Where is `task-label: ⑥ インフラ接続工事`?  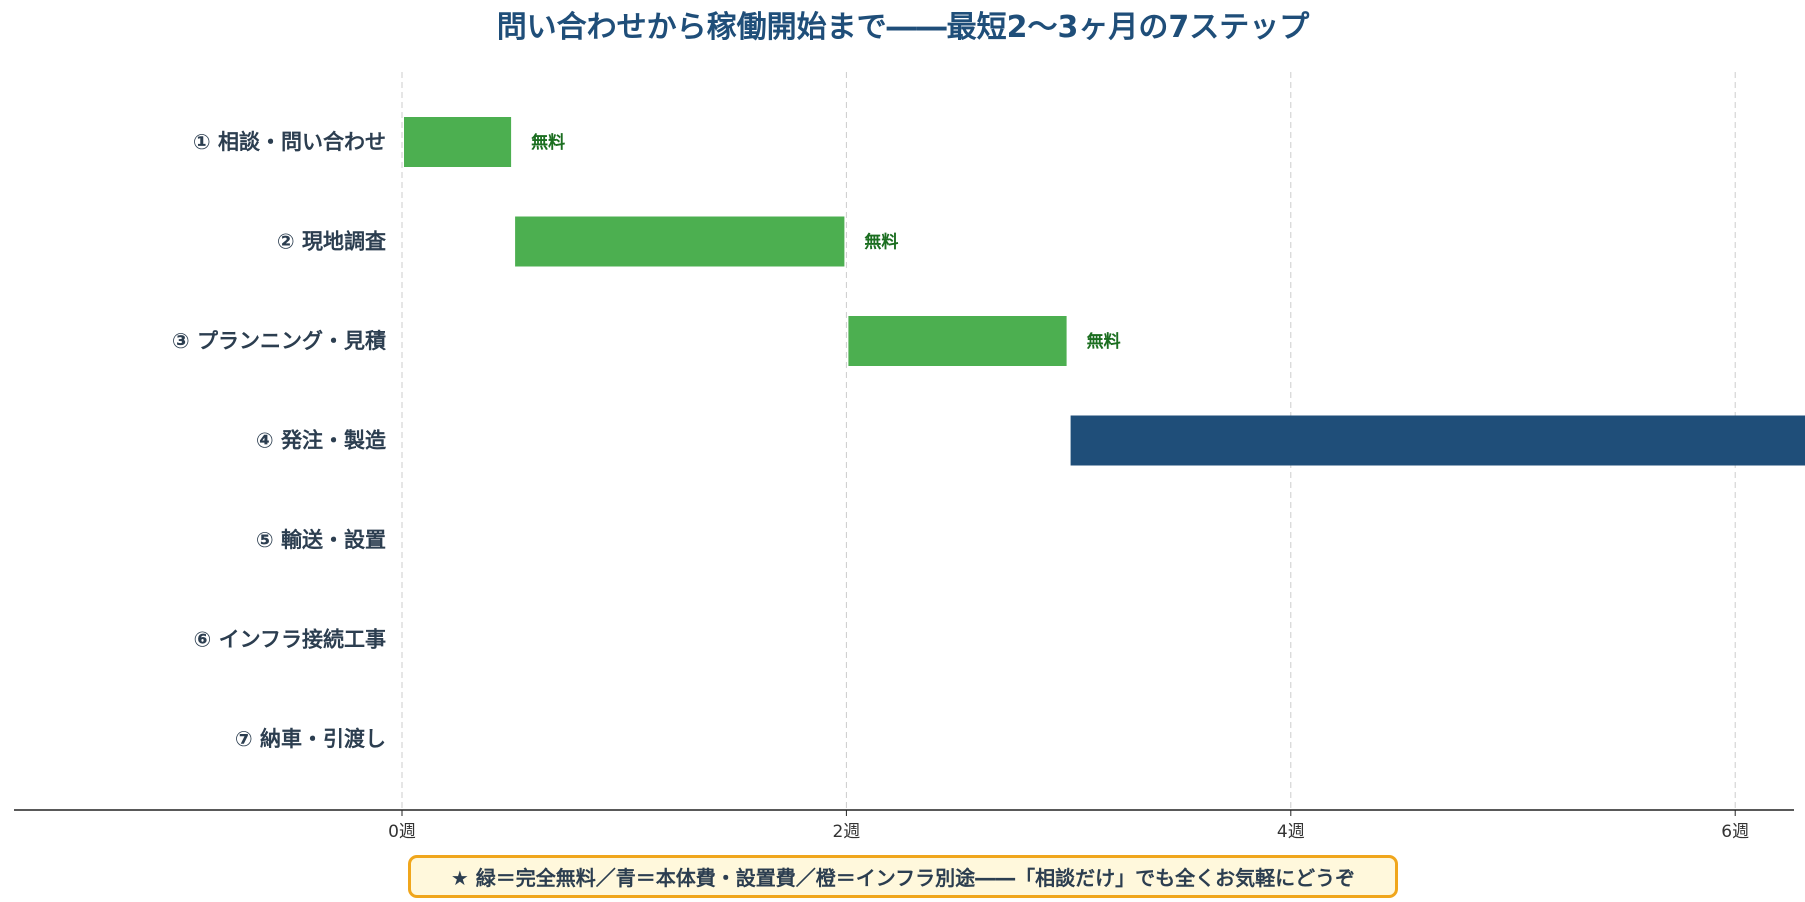
task-label: ⑥ インフラ接続工事 is located at coordinates (290, 640).